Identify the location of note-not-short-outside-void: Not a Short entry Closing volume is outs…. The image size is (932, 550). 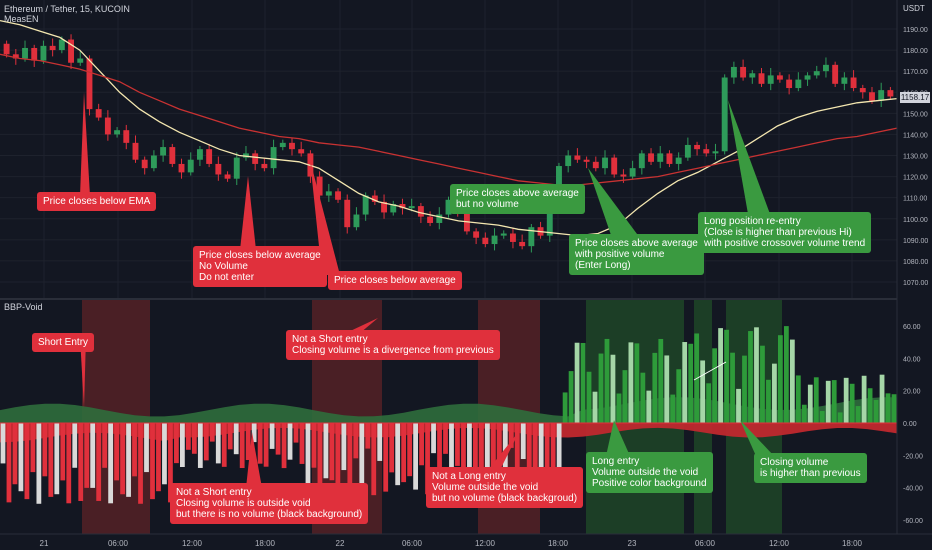
(269, 503).